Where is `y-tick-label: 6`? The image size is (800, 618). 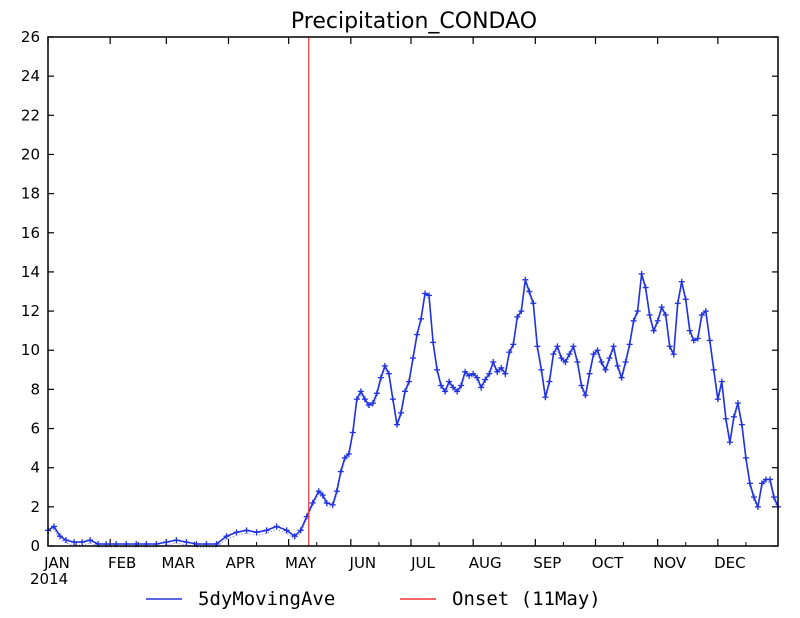
y-tick-label: 6 is located at coordinates (35, 429).